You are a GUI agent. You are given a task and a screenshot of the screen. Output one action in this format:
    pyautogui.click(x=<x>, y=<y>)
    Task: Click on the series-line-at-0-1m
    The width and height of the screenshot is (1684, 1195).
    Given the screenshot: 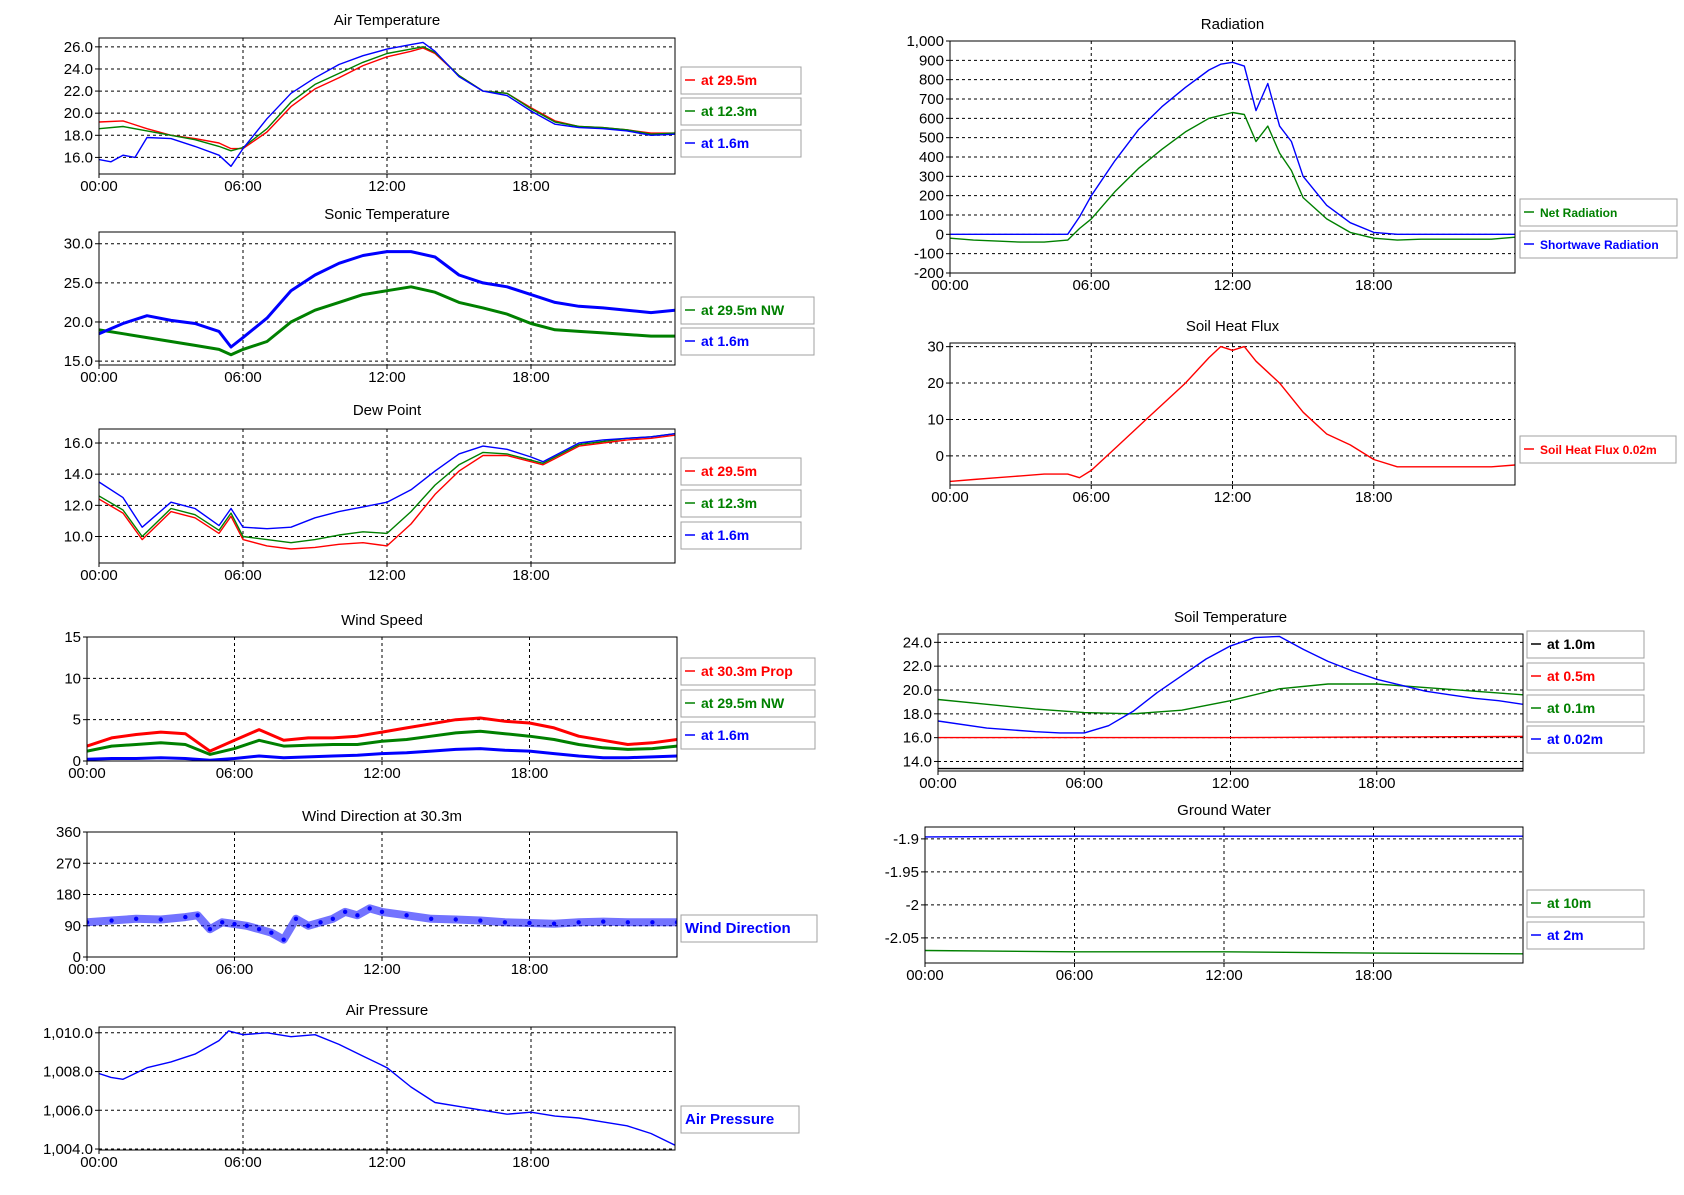 What is the action you would take?
    pyautogui.click(x=1230, y=699)
    